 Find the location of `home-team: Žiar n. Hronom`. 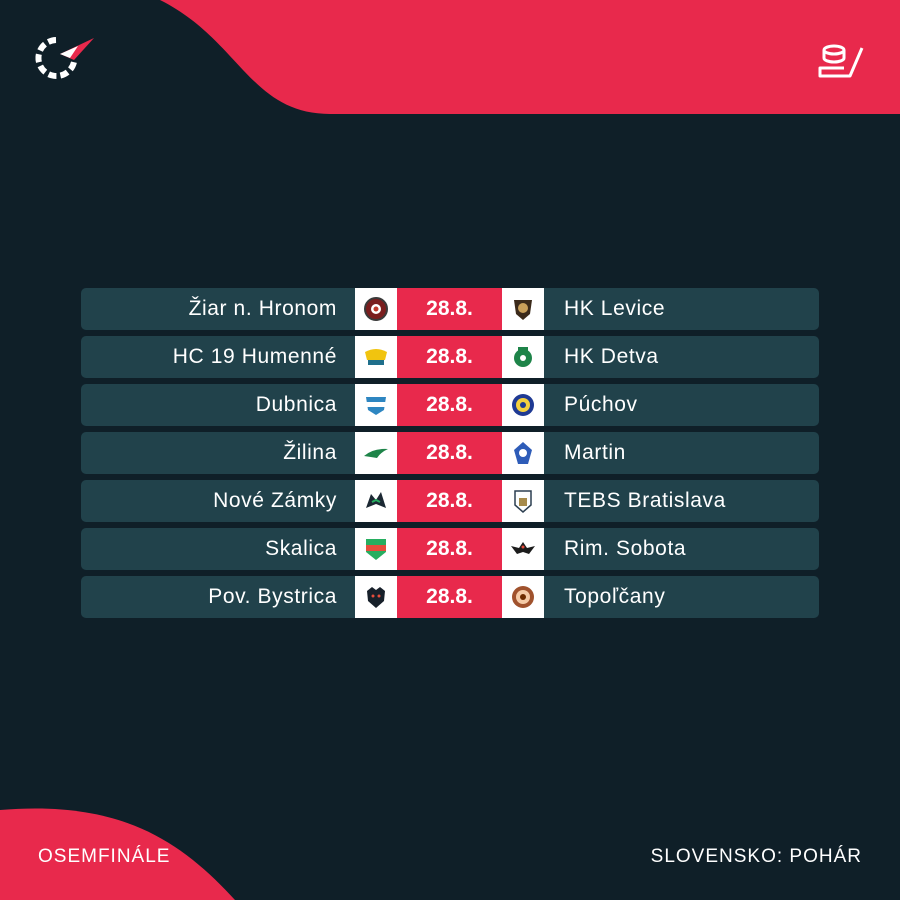

home-team: Žiar n. Hronom is located at coordinates (262, 308).